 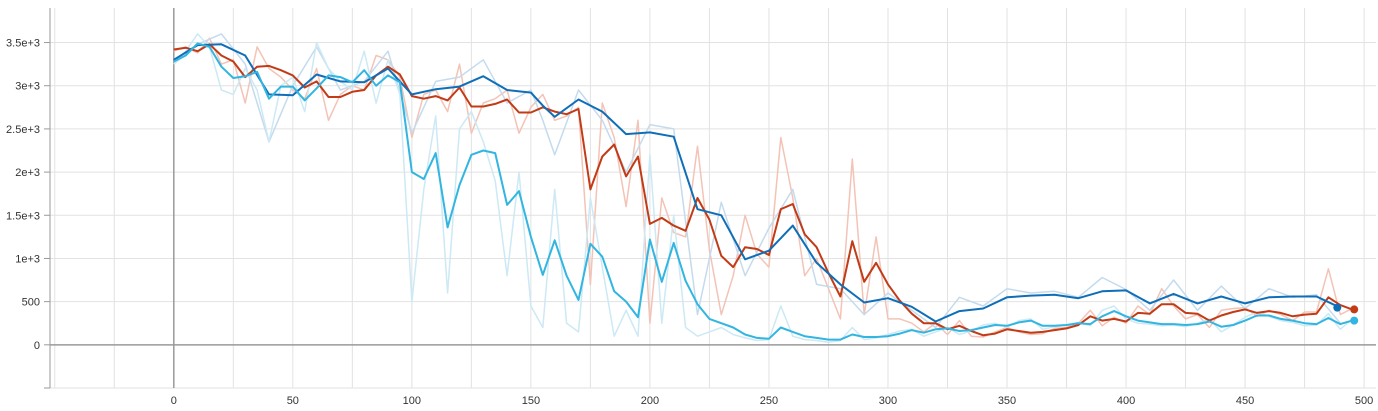 I want to click on y-tick-label: 3.5e+3, so click(x=23, y=44).